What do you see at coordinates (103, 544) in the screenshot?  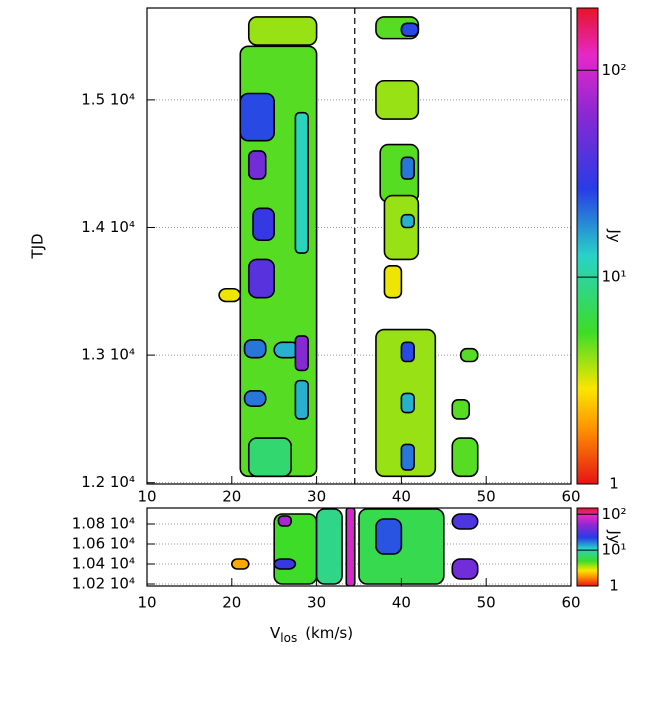 I see `y-tick-label: 1.06 10⁴` at bounding box center [103, 544].